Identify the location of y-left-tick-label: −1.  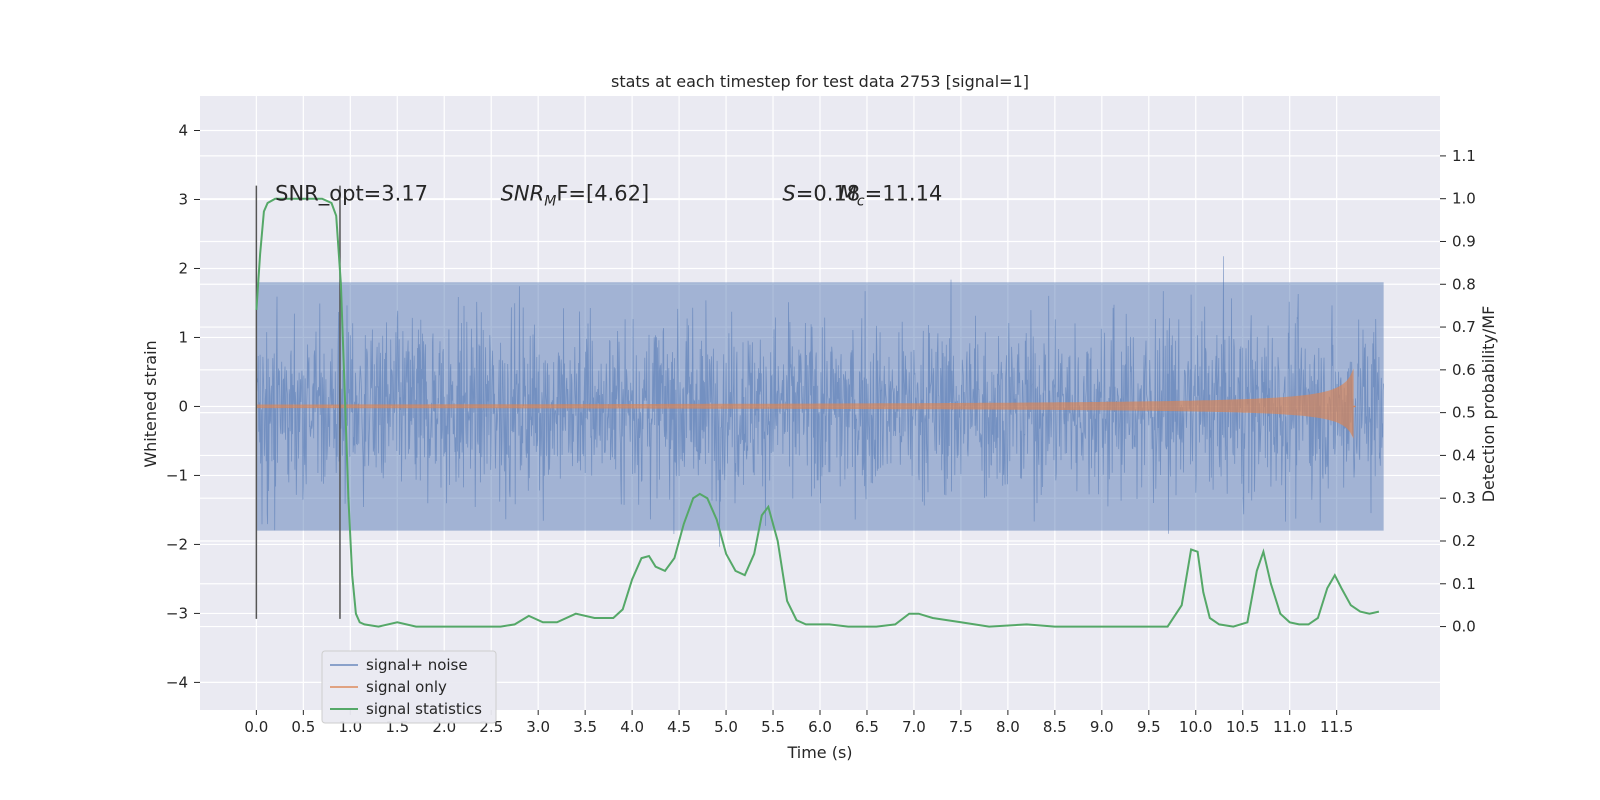
(177, 475).